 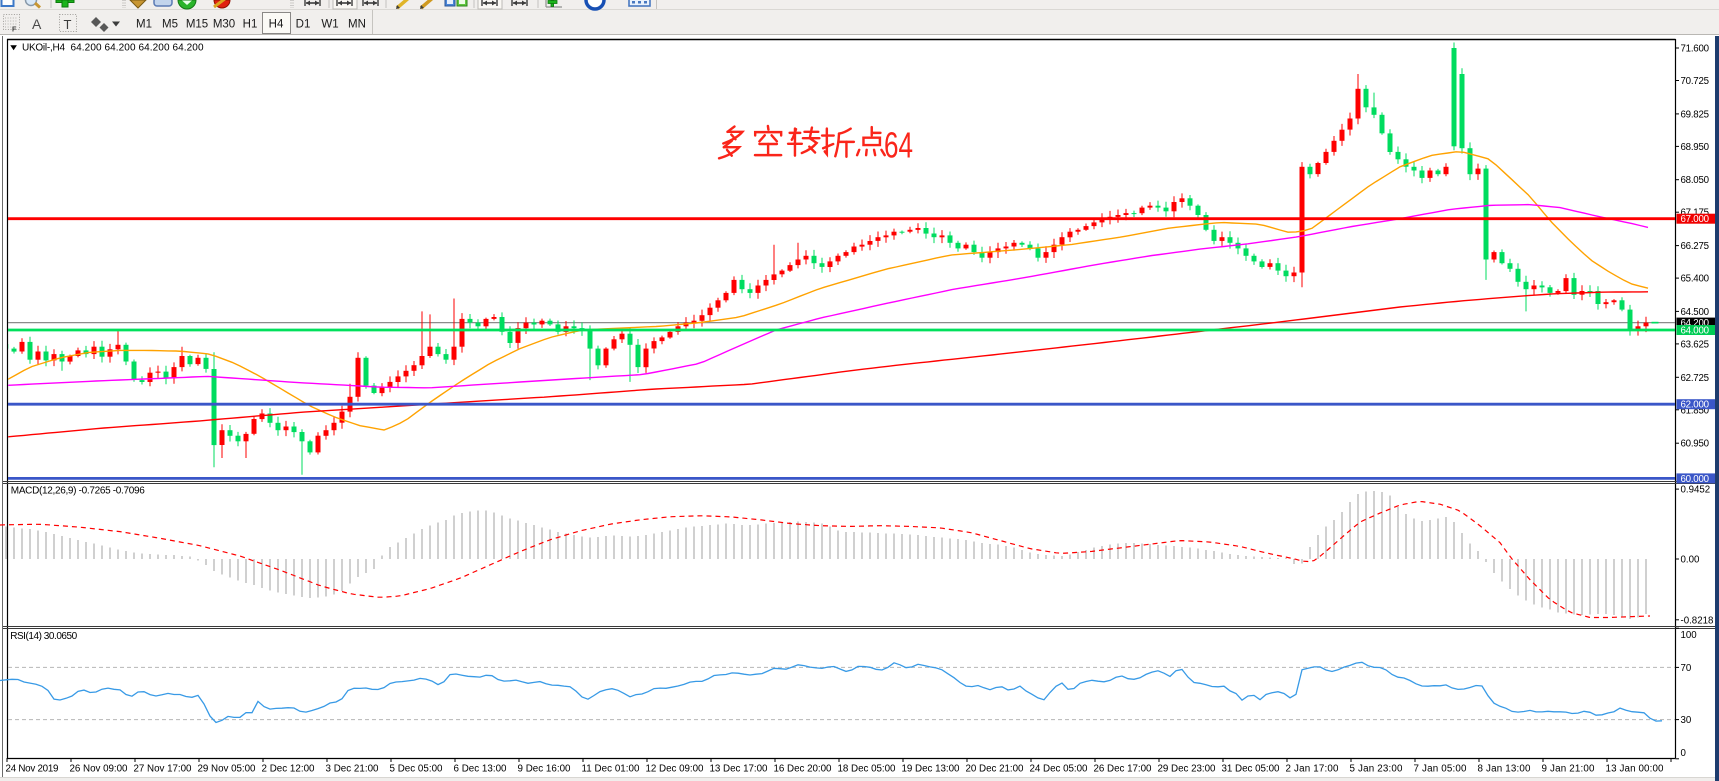 I want to click on svg-text: W1, so click(x=329, y=25).